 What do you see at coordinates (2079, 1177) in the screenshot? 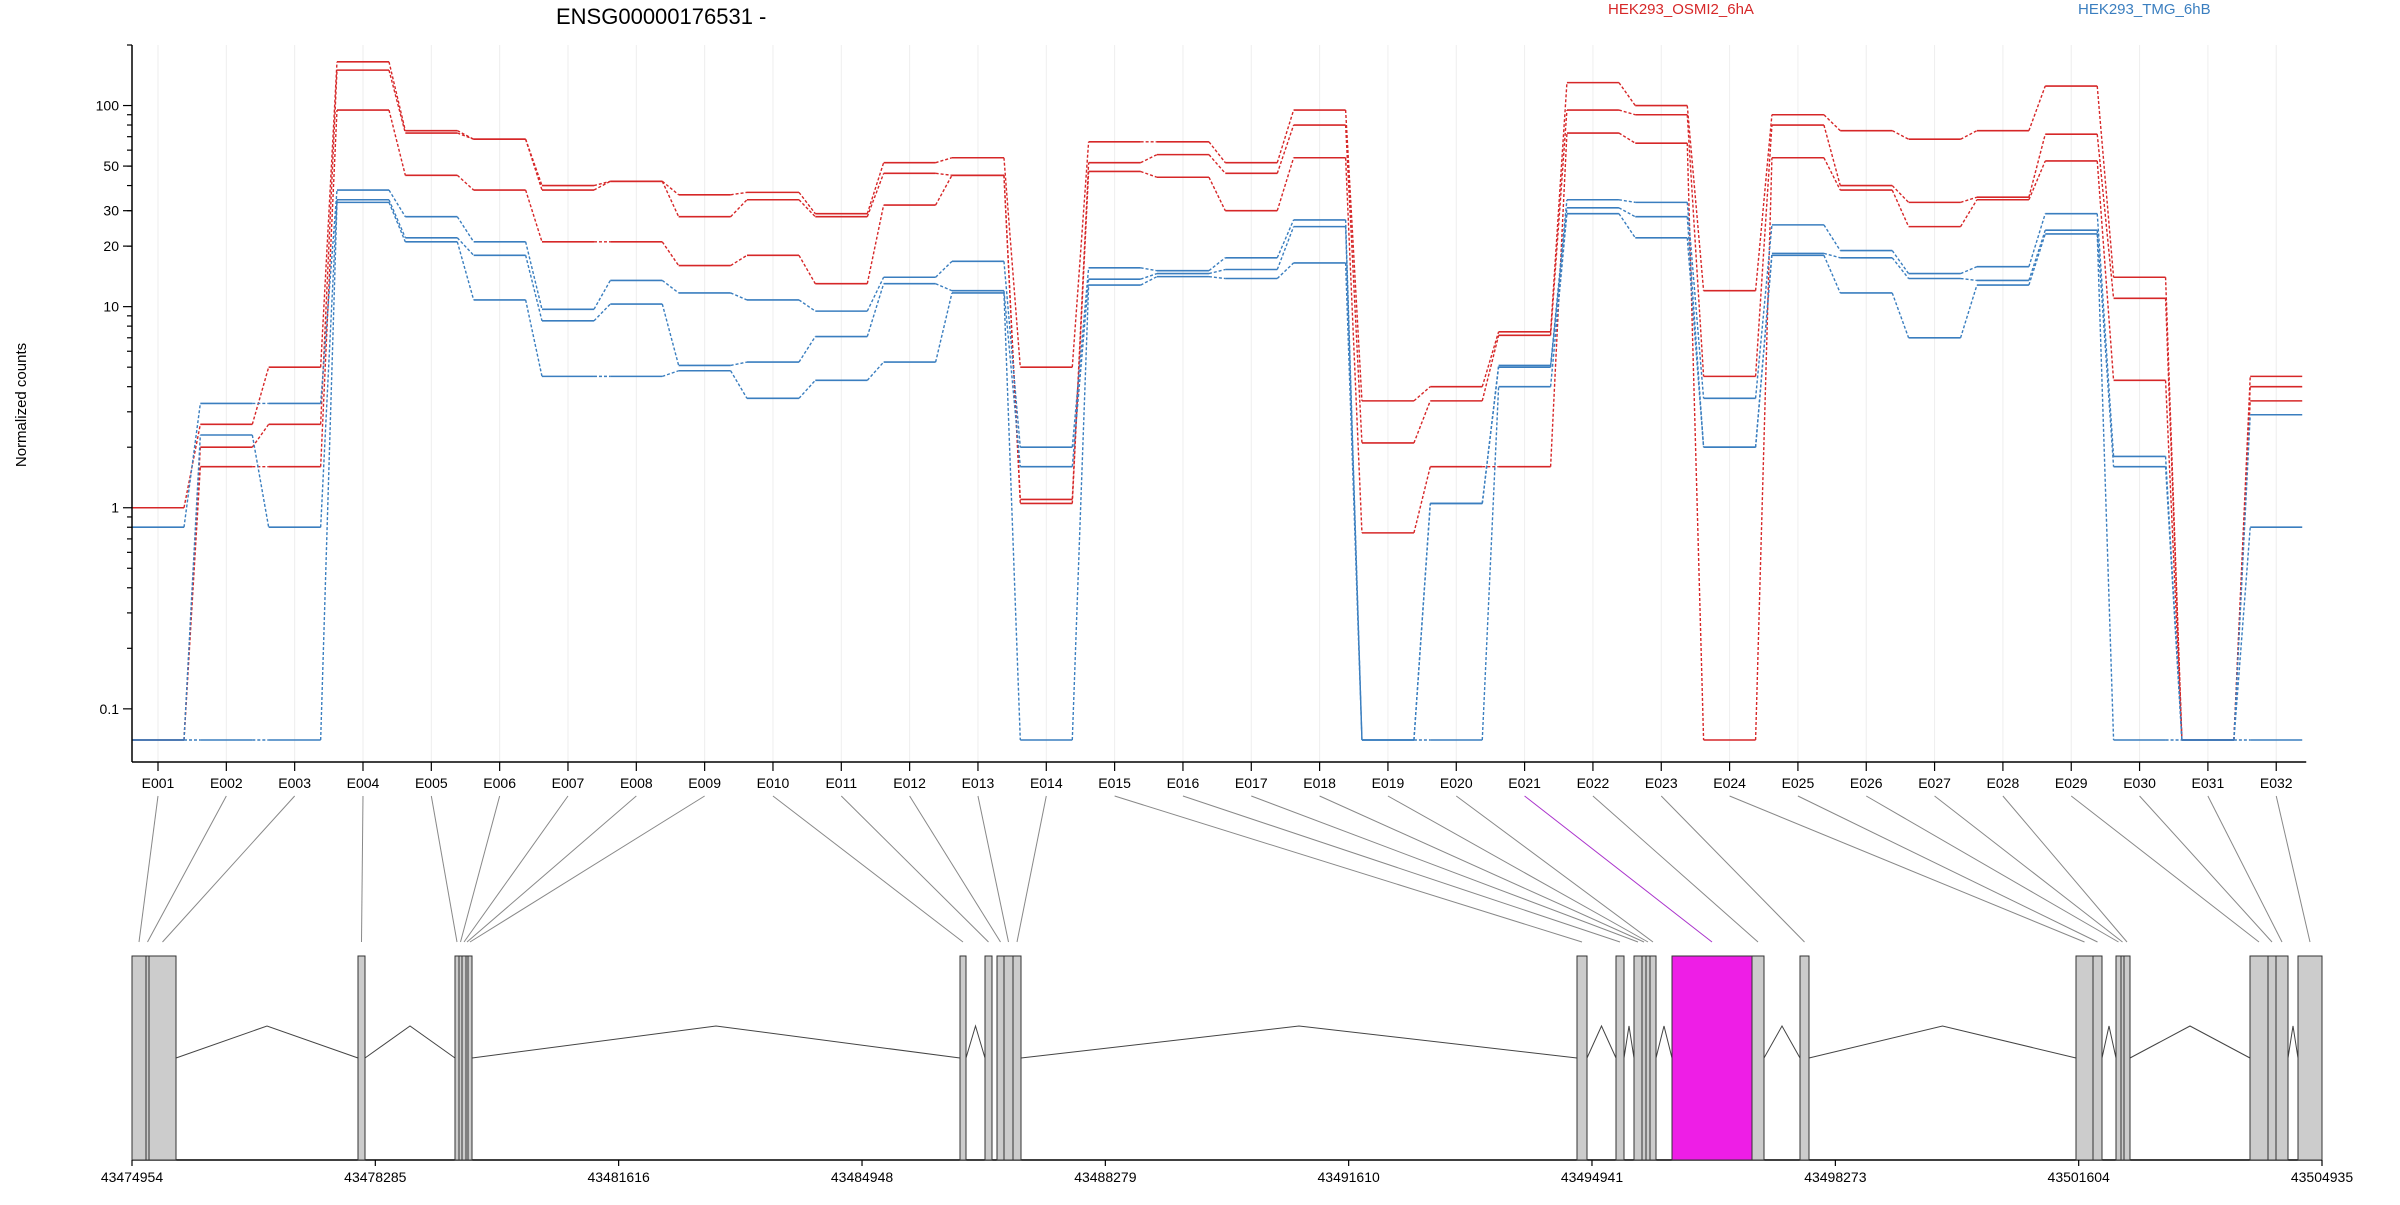
I see `coord-label: 43501604` at bounding box center [2079, 1177].